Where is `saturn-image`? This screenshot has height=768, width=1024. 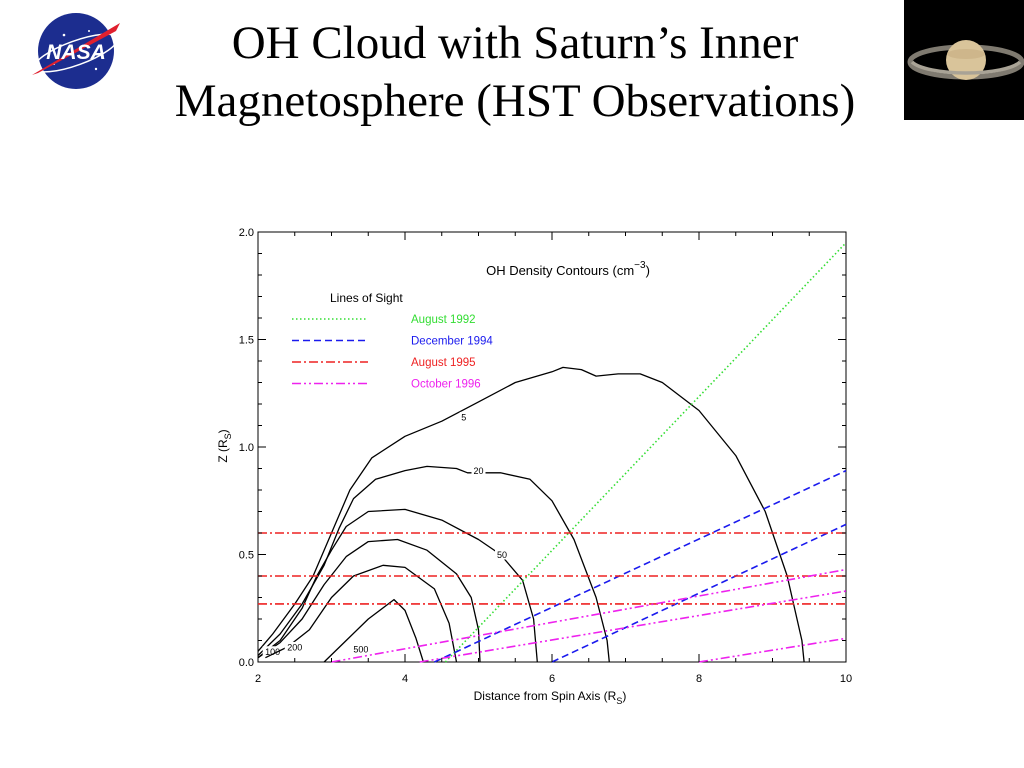
saturn-image is located at coordinates (964, 60).